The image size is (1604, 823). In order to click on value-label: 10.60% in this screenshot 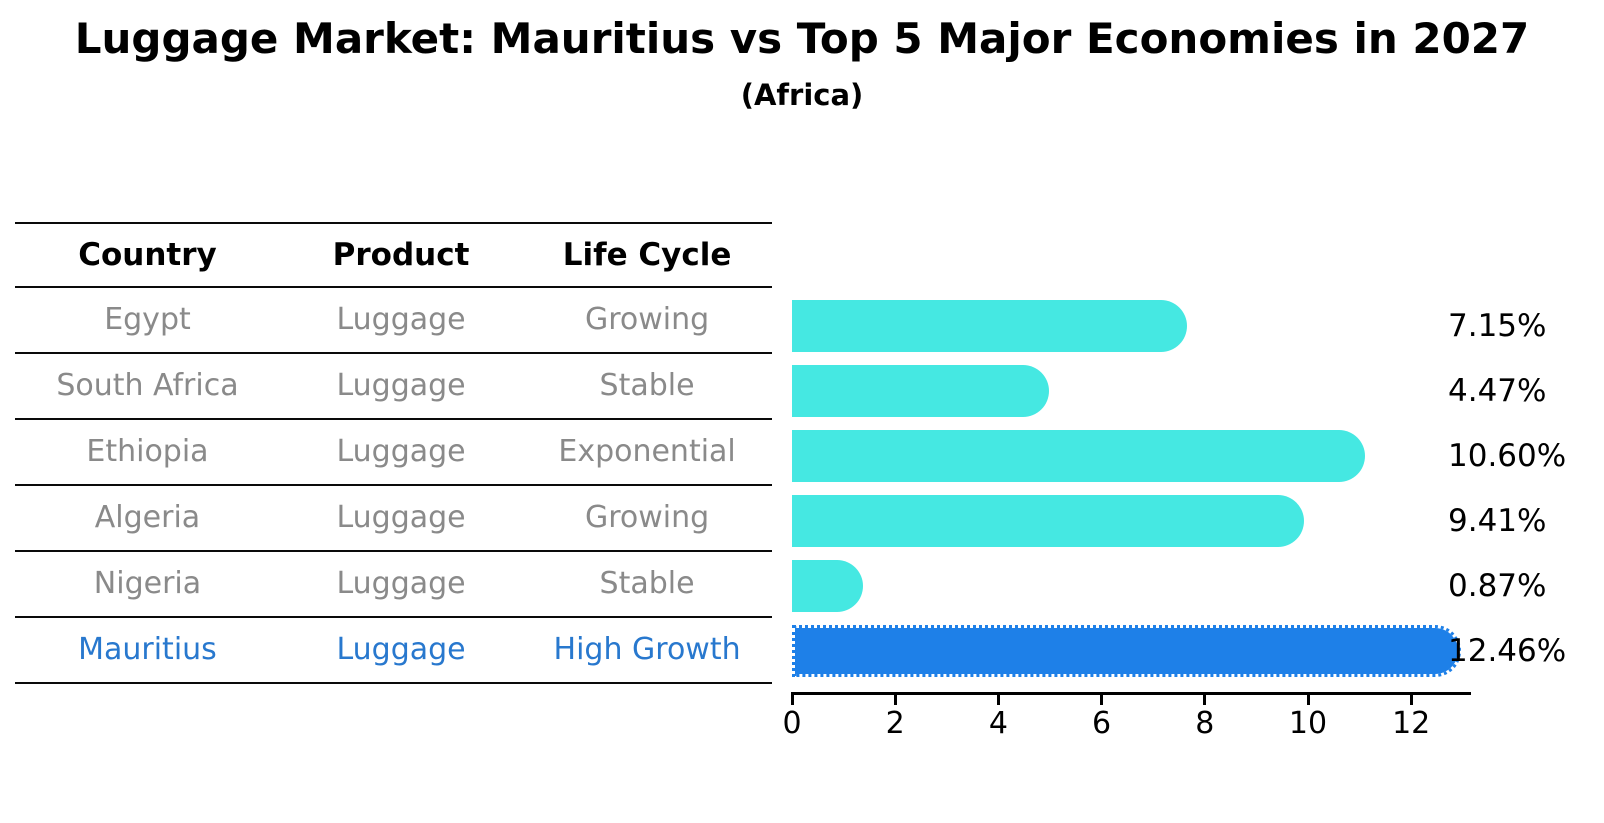, I will do `click(1507, 456)`.